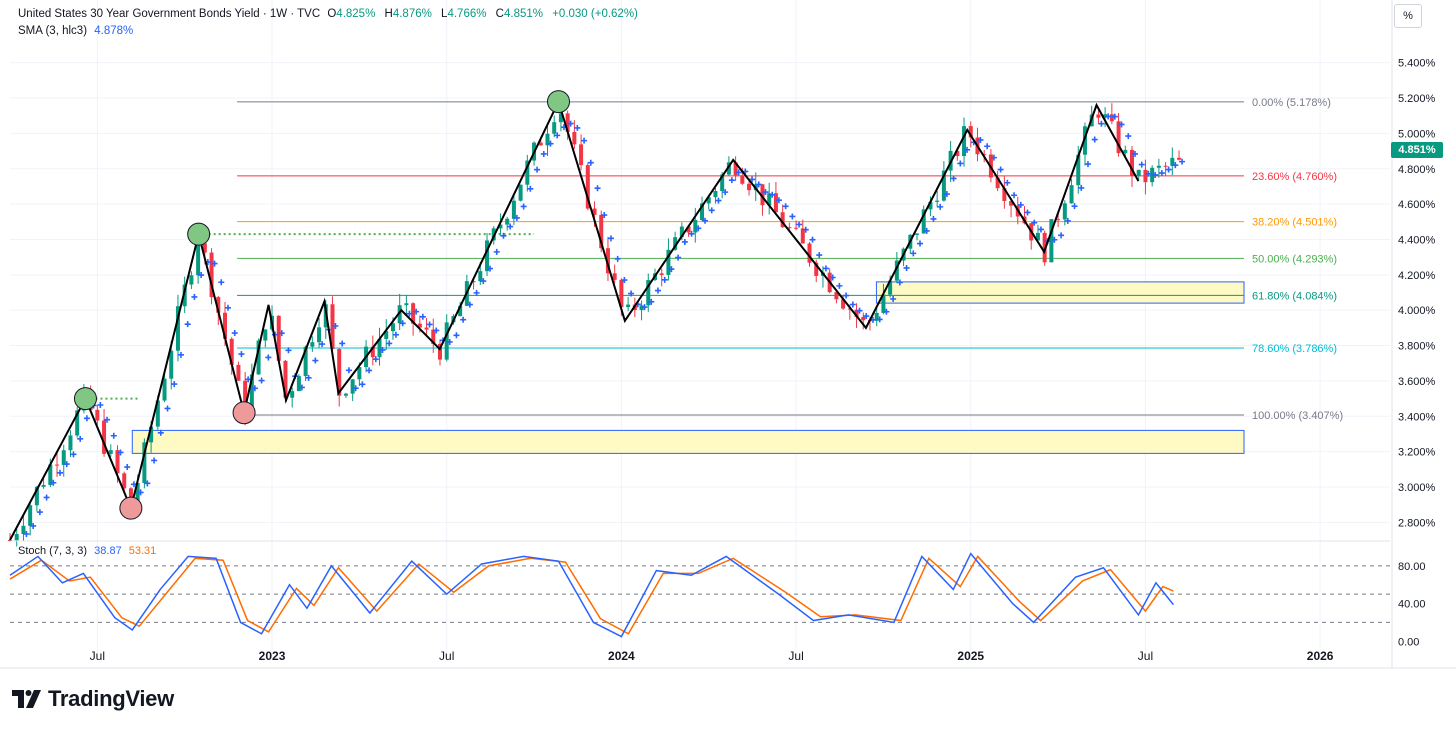 Image resolution: width=1456 pixels, height=729 pixels. Describe the element at coordinates (53, 551) in the screenshot. I see `stoch-label: Stoch (7, 3, 3)` at that location.